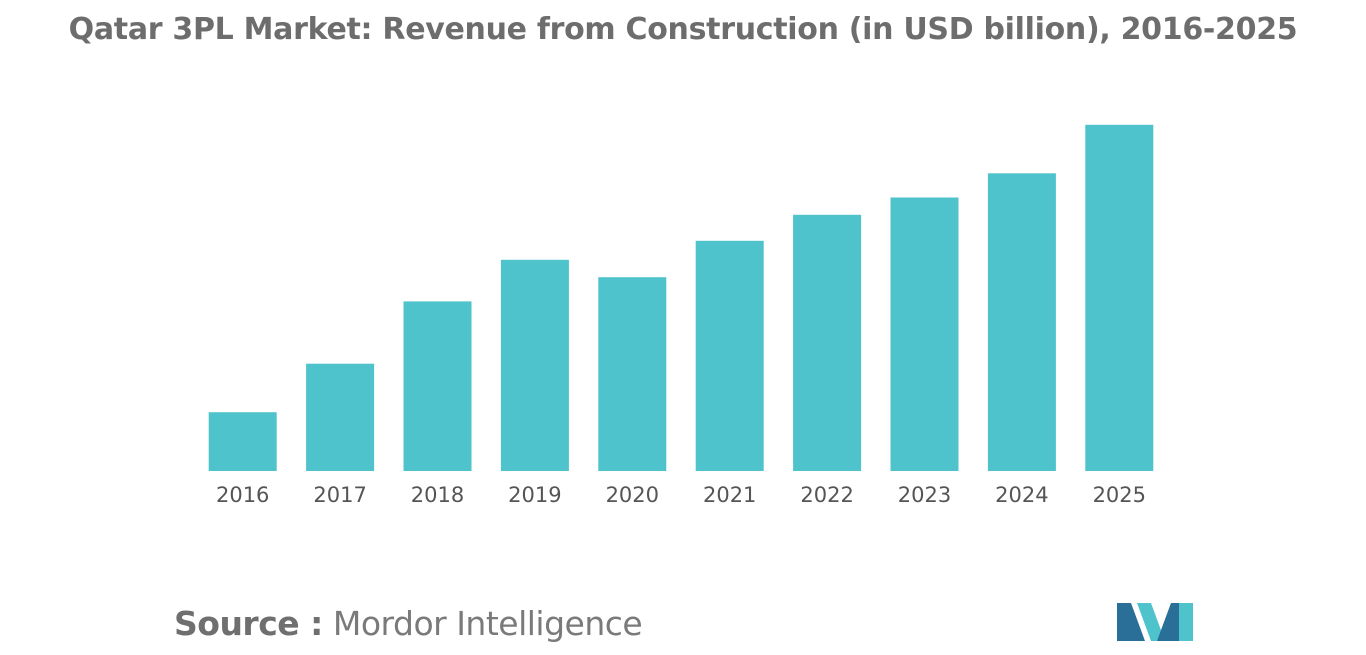  What do you see at coordinates (729, 355) in the screenshot?
I see `bar-2021` at bounding box center [729, 355].